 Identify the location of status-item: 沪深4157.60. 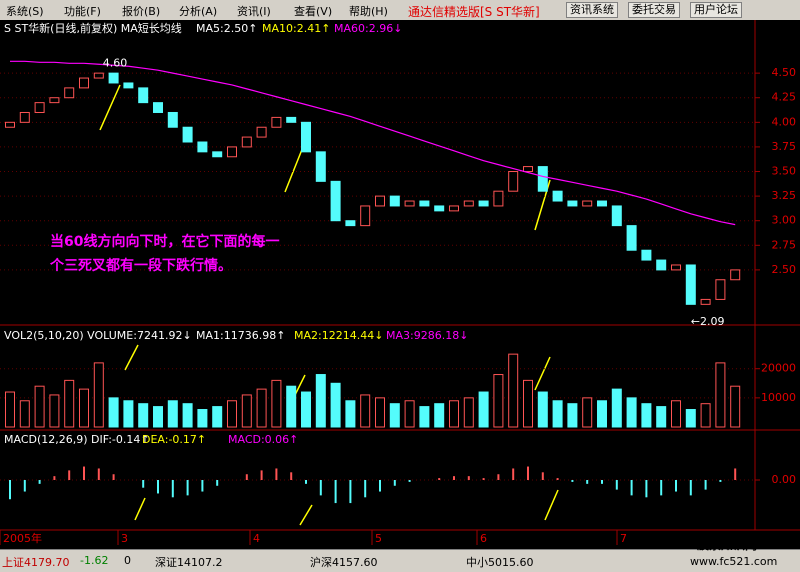
(344, 562).